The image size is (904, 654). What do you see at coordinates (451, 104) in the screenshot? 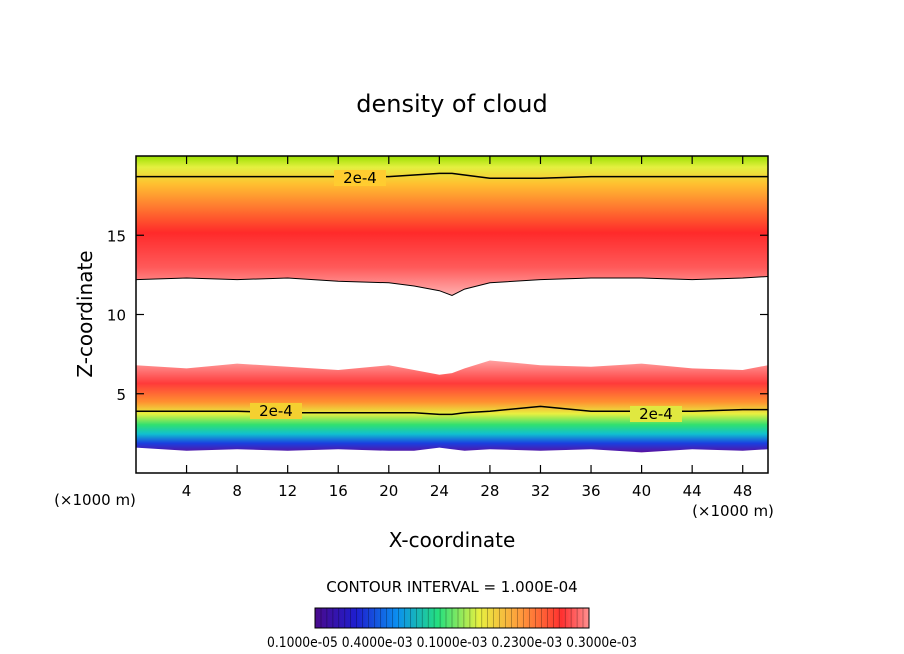
I see `chart-title: density of cloud` at bounding box center [451, 104].